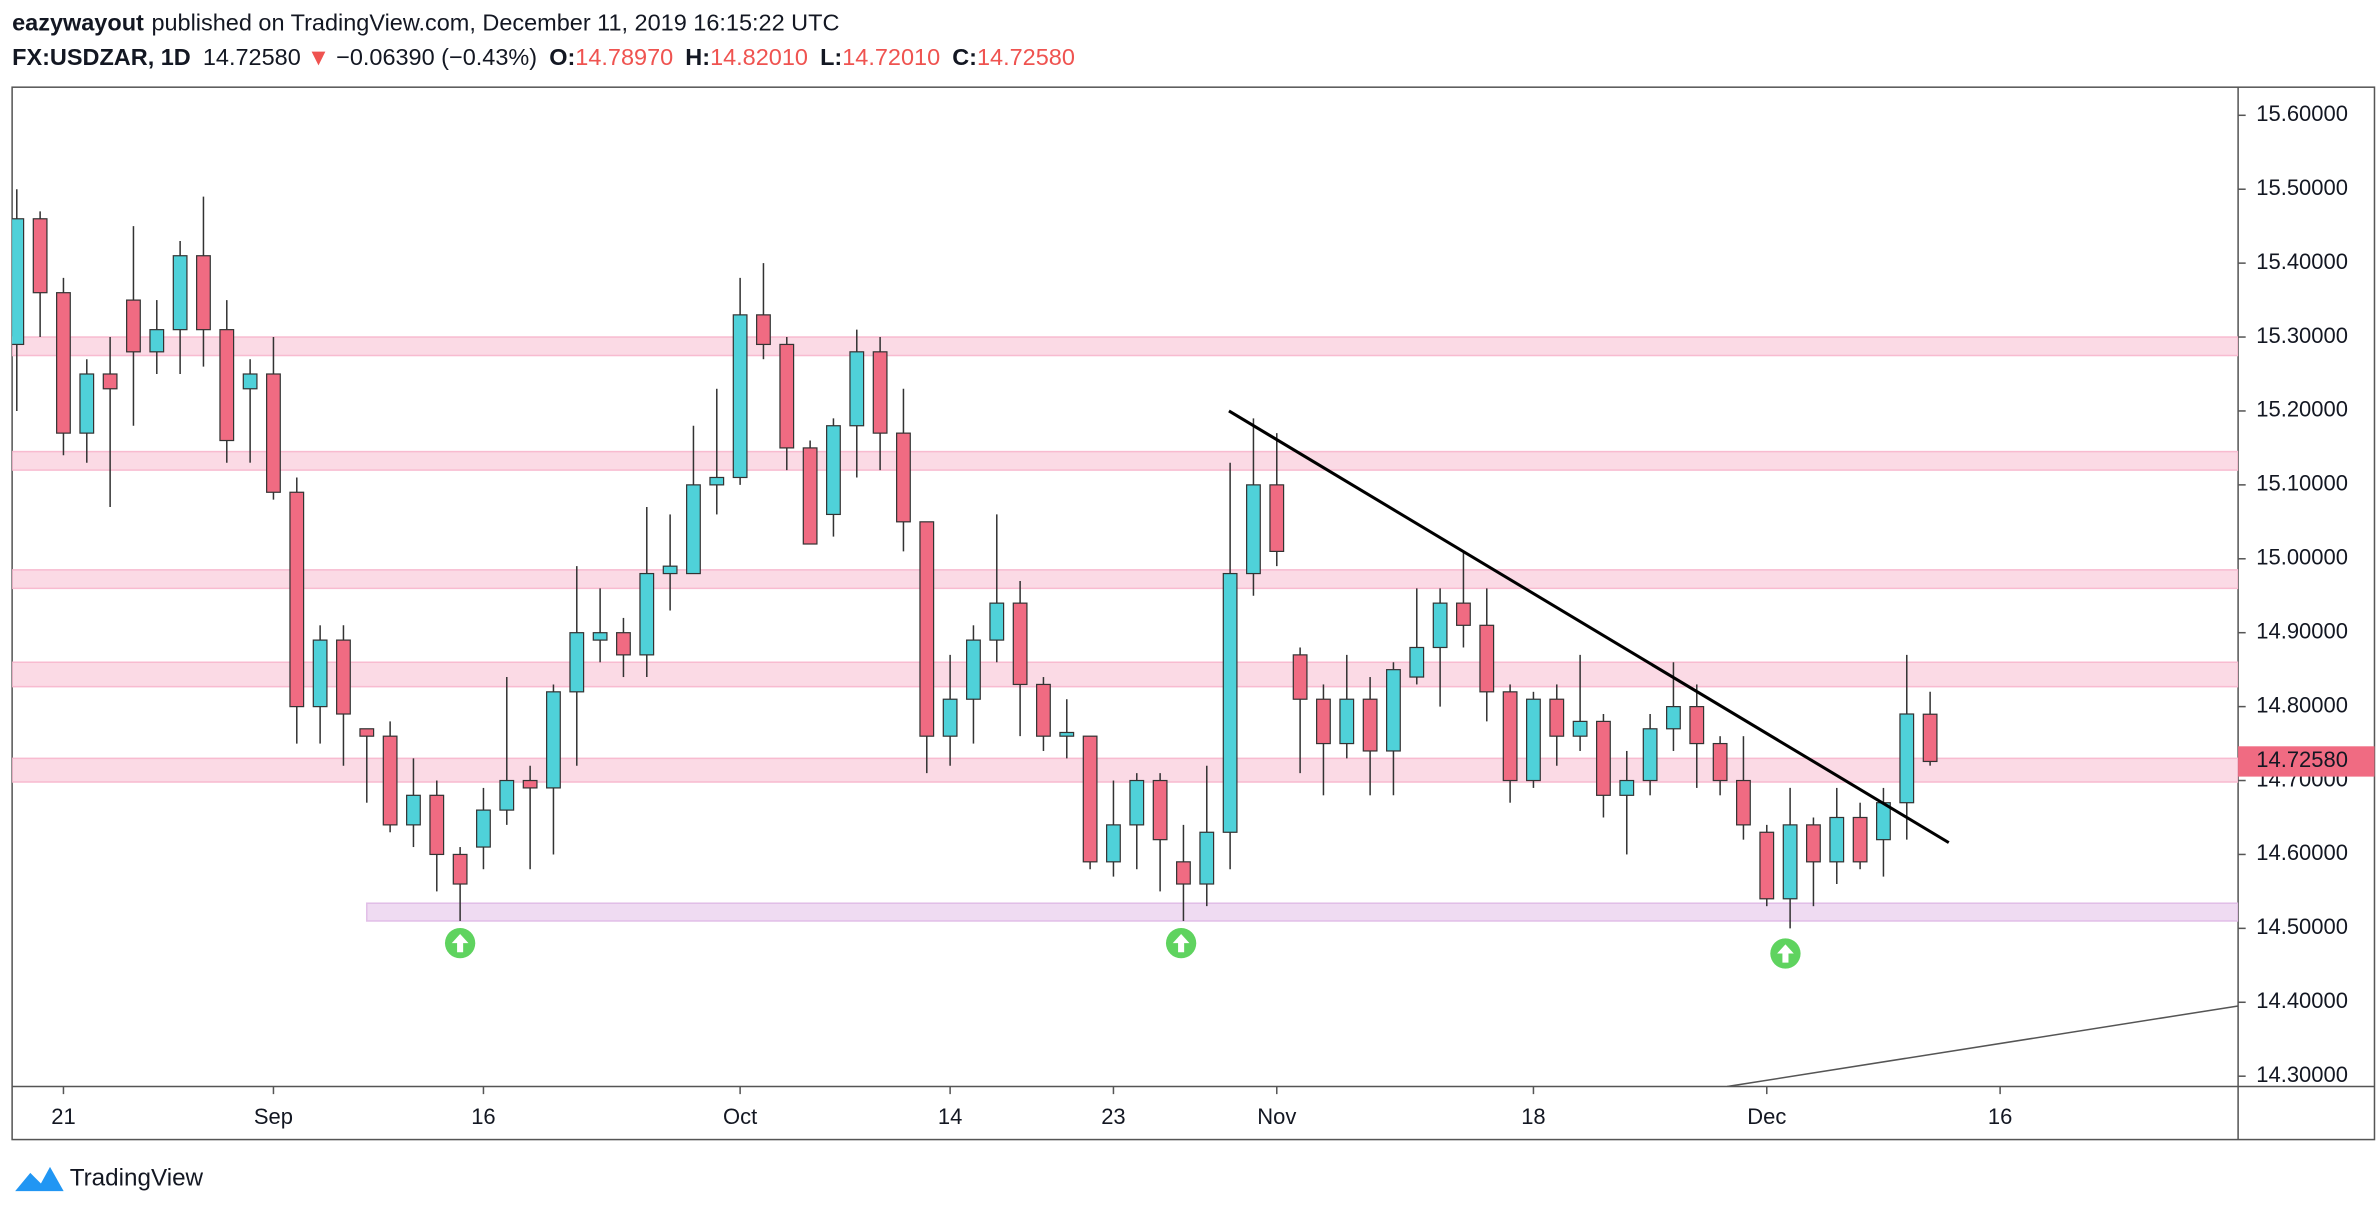 Image resolution: width=2376 pixels, height=1216 pixels. What do you see at coordinates (273, 1116) in the screenshot?
I see `x-tick-label: Sep` at bounding box center [273, 1116].